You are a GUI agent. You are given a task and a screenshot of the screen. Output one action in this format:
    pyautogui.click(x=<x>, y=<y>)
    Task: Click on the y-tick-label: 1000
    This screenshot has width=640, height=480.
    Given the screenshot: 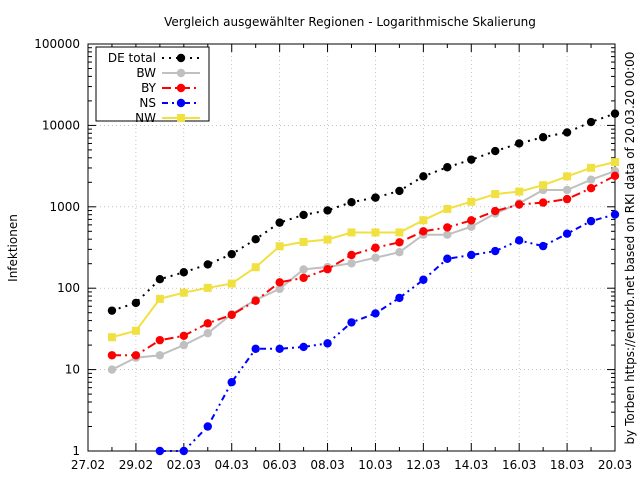 What is the action you would take?
    pyautogui.click(x=64, y=207)
    